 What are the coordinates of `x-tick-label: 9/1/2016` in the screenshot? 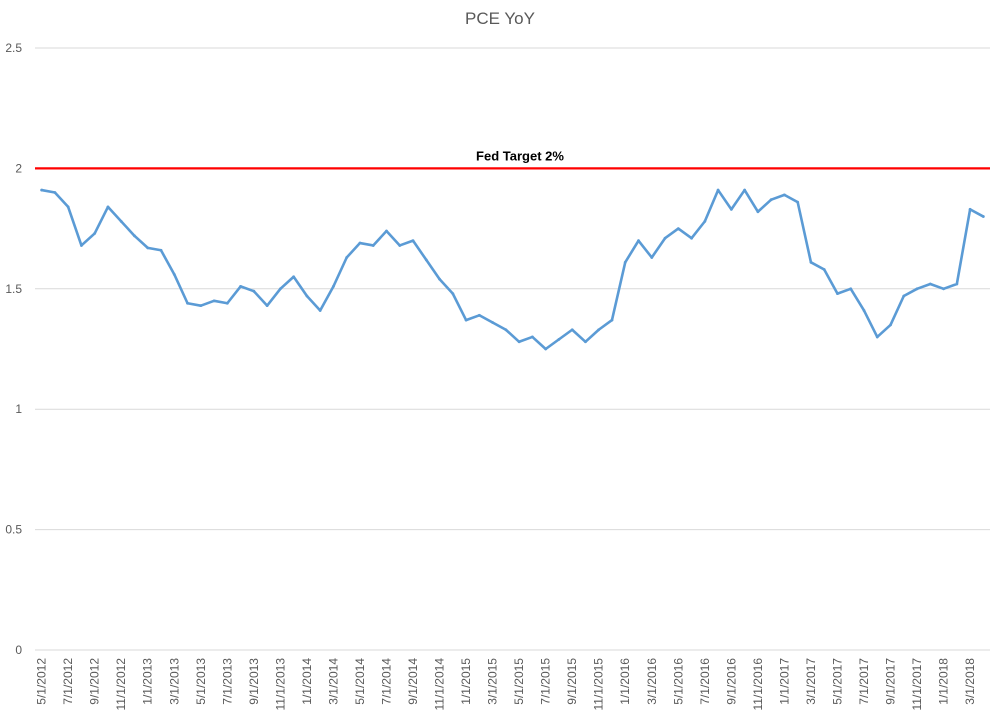 It's located at (731, 681).